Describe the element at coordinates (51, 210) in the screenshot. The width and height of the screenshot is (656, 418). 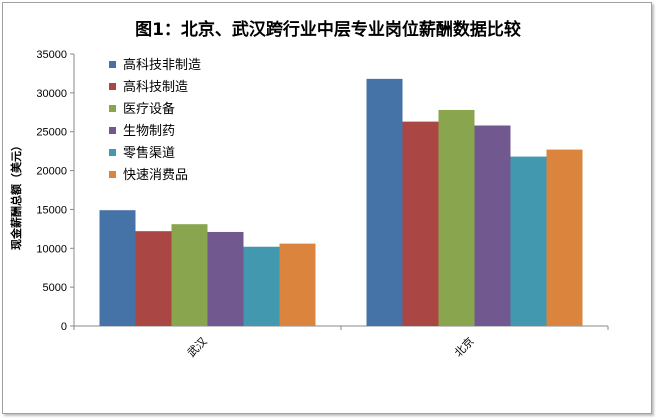
I see `y-tick-label: 15000` at that location.